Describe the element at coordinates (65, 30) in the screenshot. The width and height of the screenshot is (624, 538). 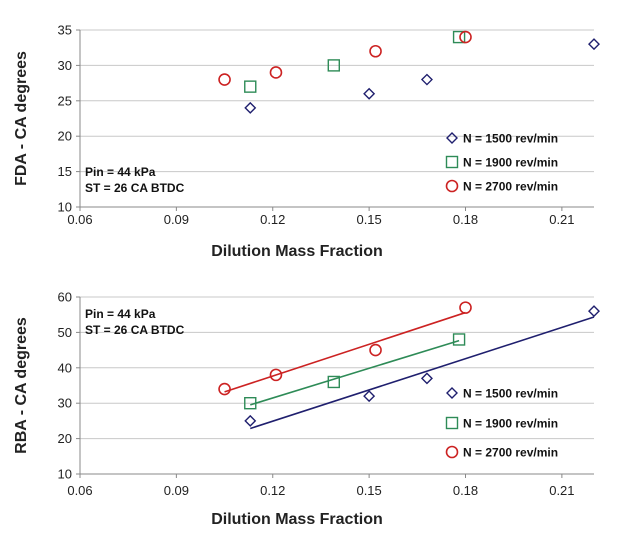
I see `y-tick-label: 35` at that location.